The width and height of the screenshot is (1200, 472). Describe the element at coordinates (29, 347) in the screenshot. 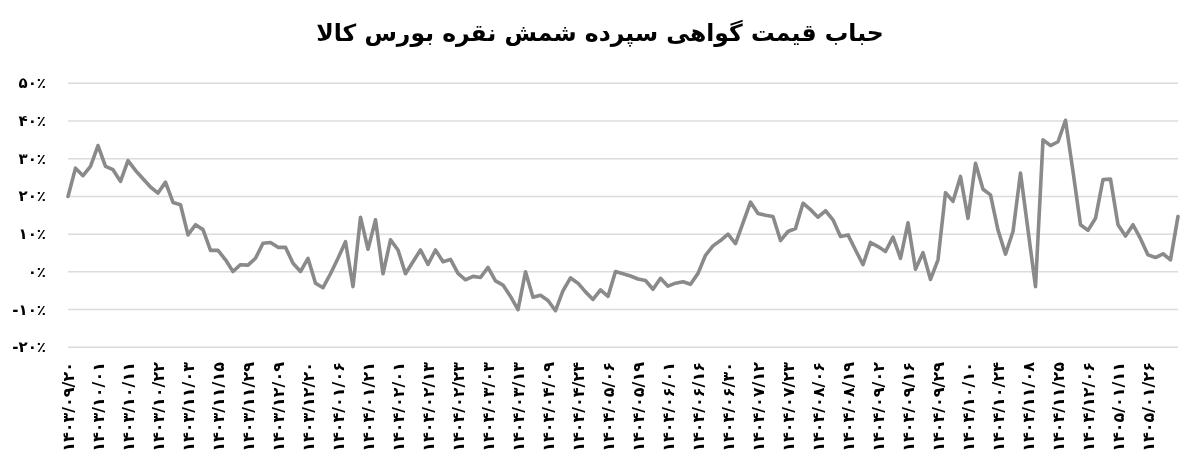

I see `y-tick-label: -۲۰٪` at that location.